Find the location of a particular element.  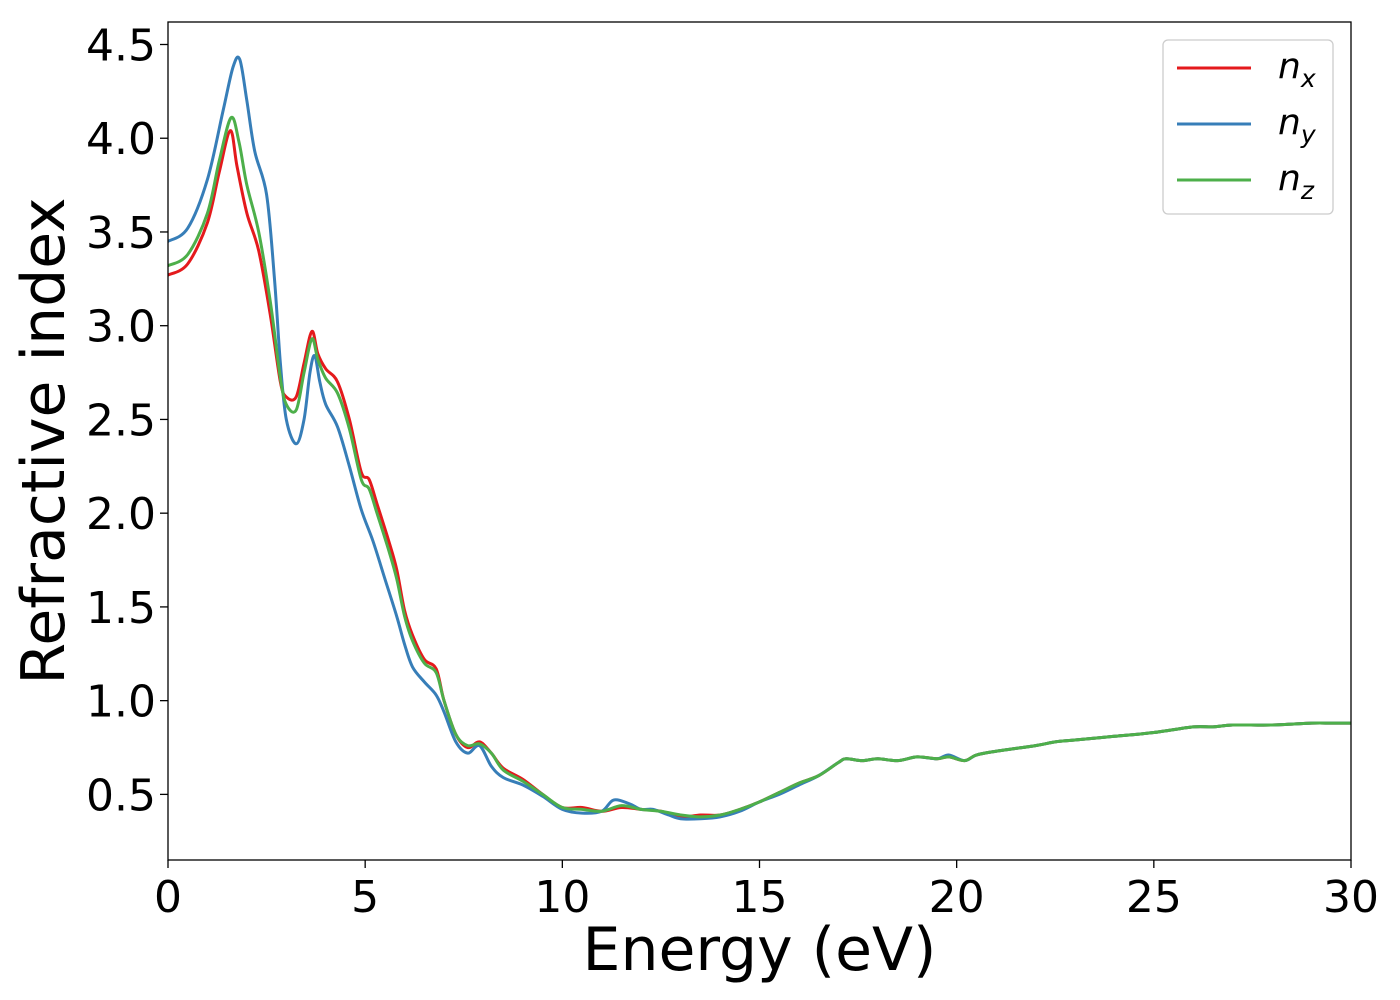

x-axis-ticks: 0 5 10 15 20 25 30 is located at coordinates (766, 891).